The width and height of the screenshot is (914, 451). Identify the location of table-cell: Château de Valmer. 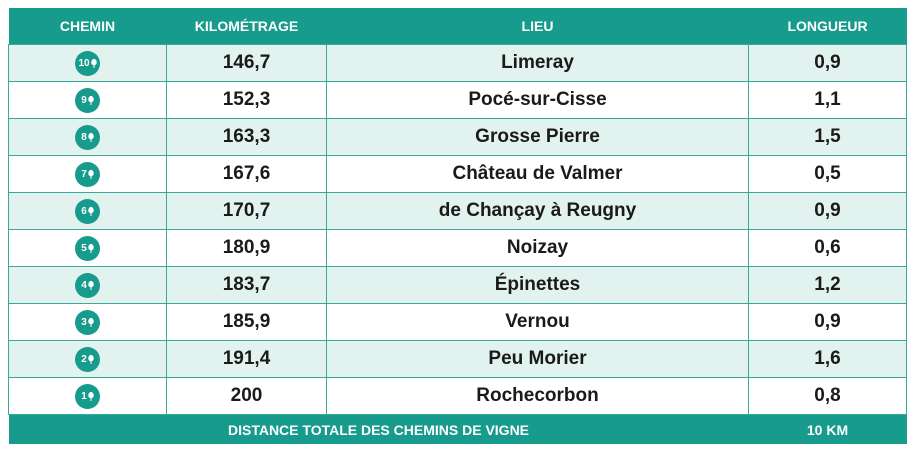
(537, 174).